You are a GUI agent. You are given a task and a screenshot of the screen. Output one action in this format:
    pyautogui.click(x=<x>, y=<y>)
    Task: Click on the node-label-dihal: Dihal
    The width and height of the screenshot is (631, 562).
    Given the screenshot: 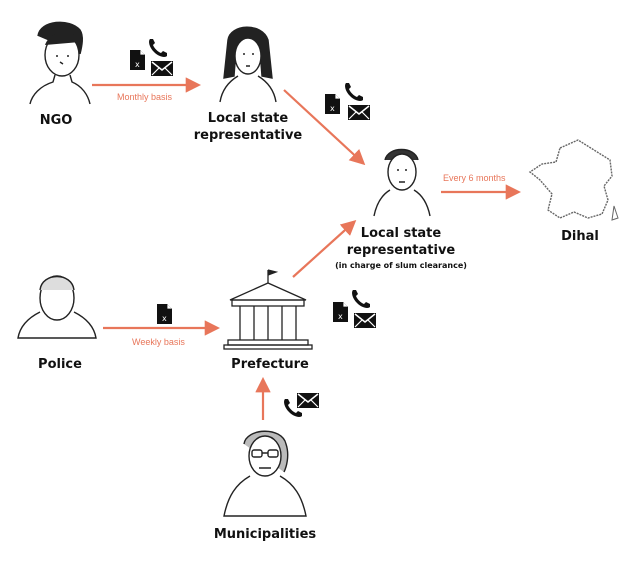 What is the action you would take?
    pyautogui.click(x=580, y=236)
    